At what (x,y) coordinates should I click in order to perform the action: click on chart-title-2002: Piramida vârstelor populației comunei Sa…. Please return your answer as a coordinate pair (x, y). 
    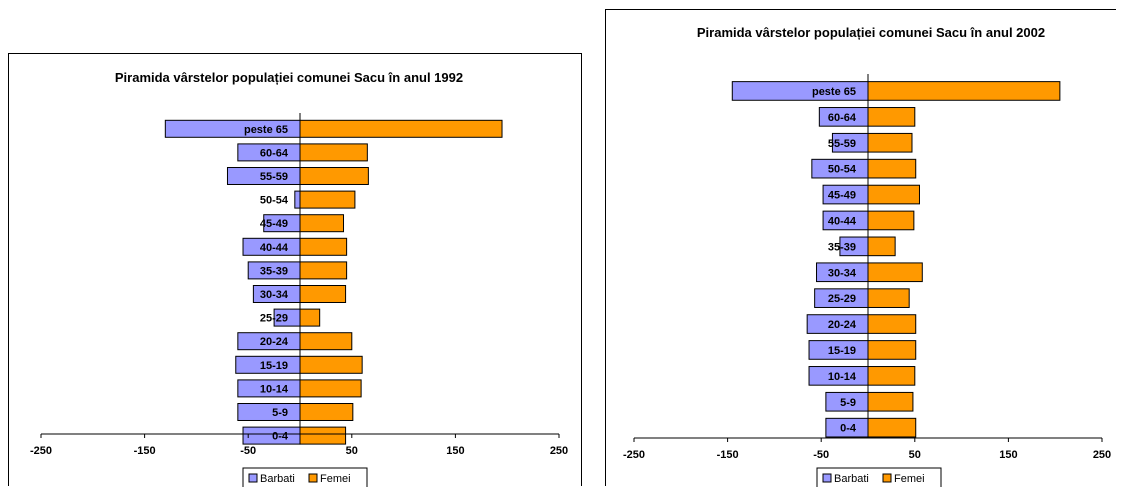
    Looking at the image, I should click on (871, 32).